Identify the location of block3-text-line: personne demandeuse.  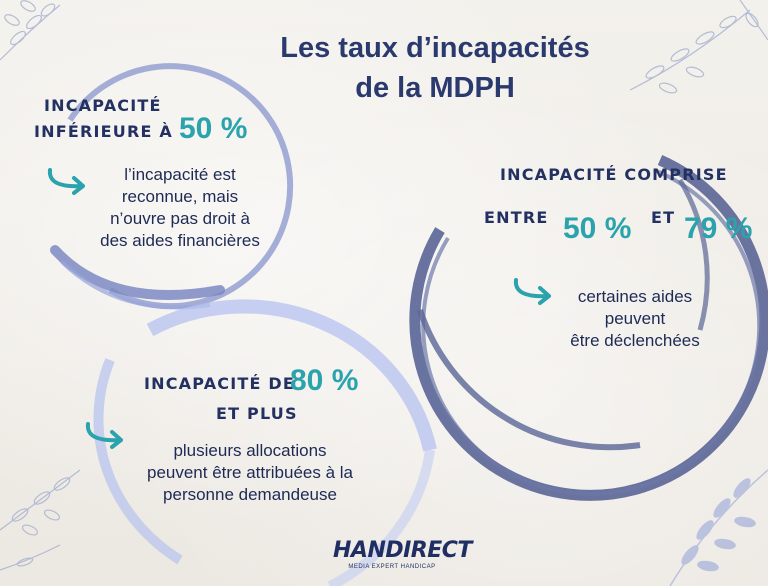
(250, 494).